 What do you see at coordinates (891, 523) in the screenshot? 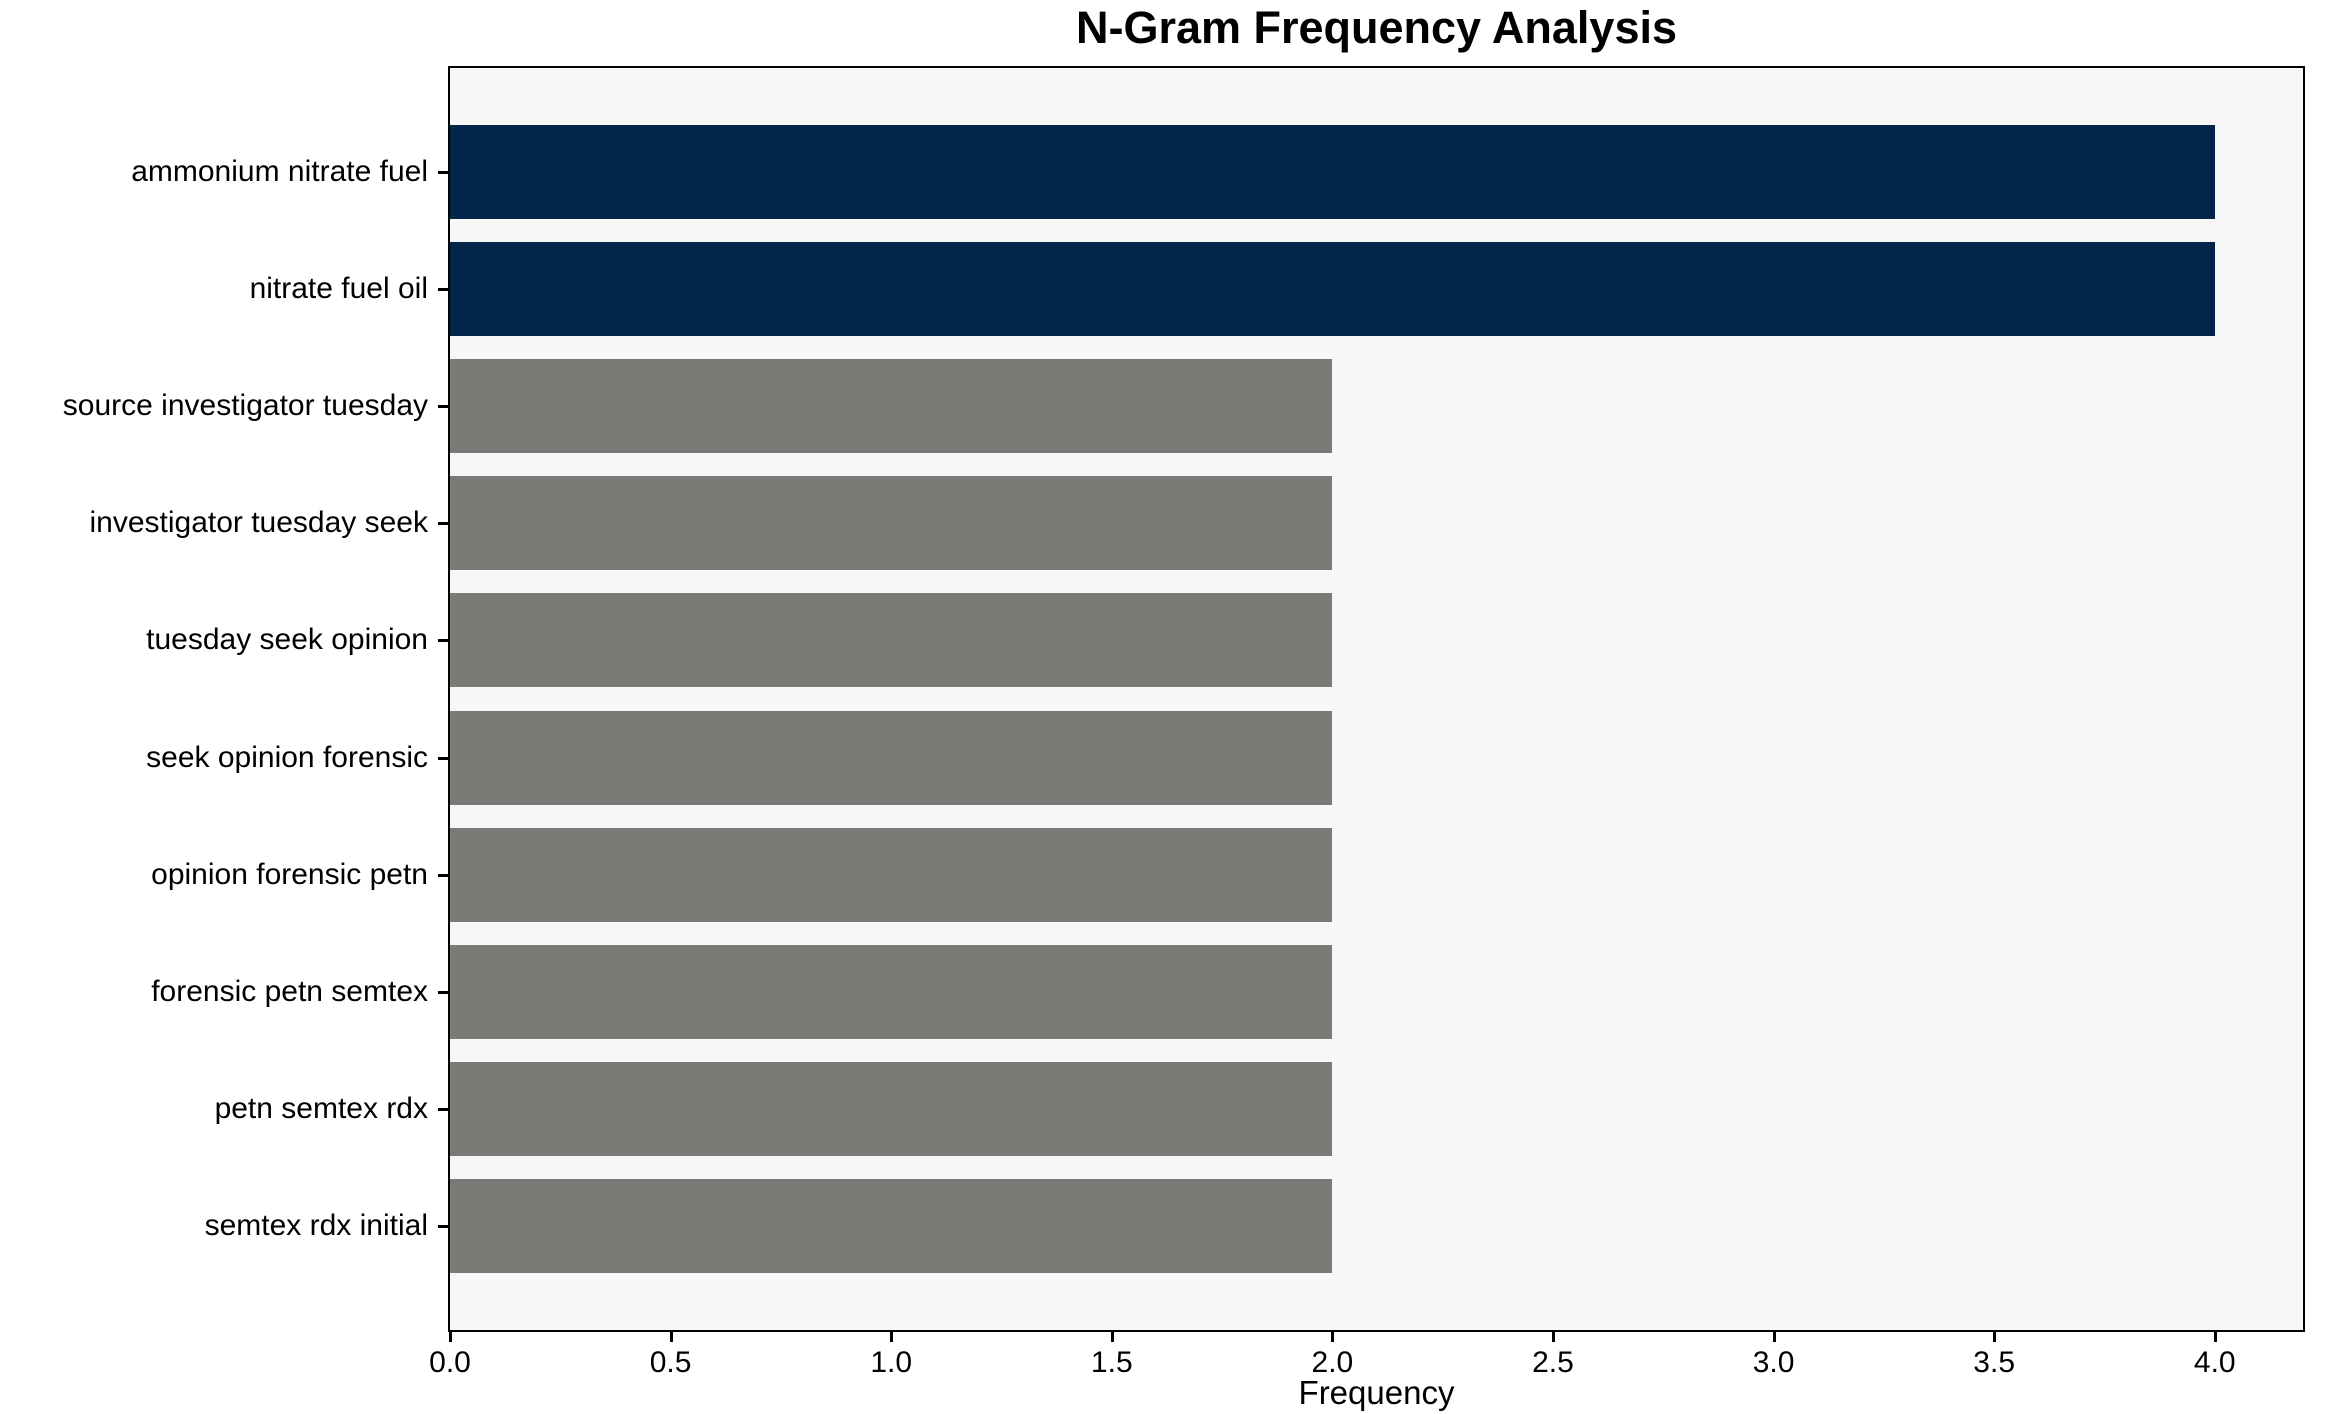
I see `bar-investigator-tuesday-seek` at bounding box center [891, 523].